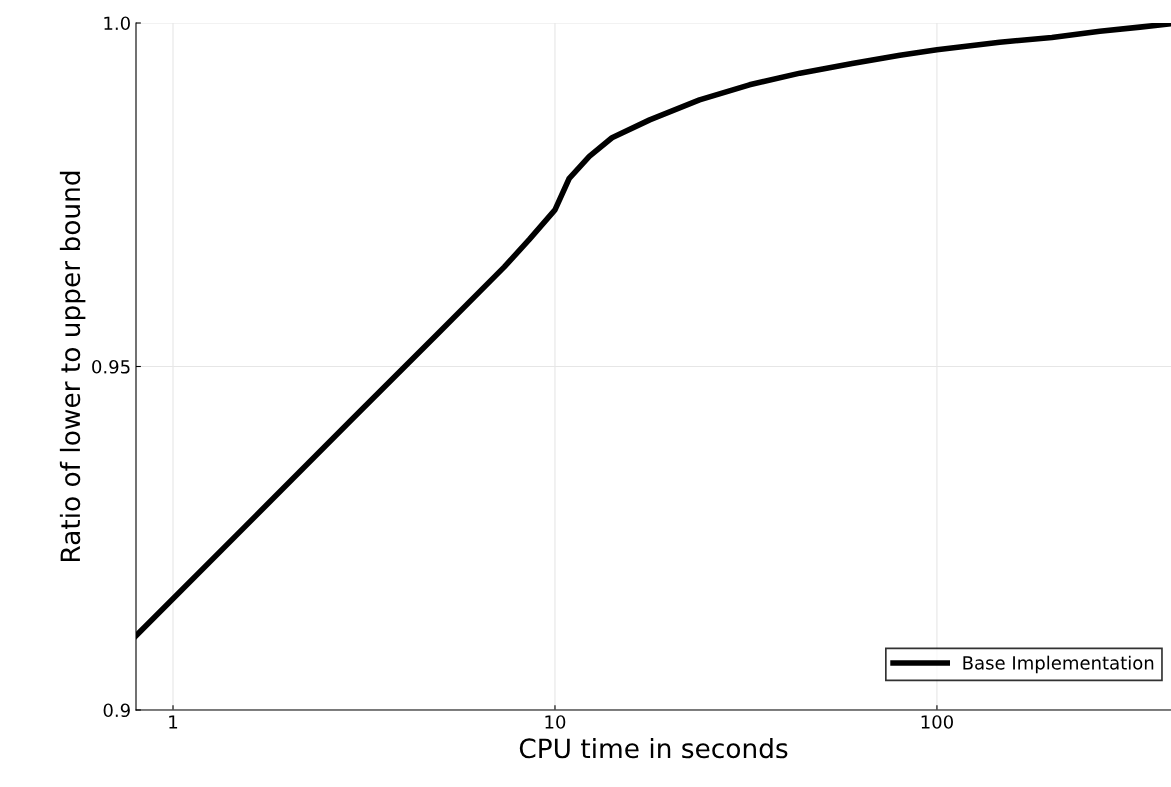  Describe the element at coordinates (173, 722) in the screenshot. I see `x-tick-label: 1` at that location.